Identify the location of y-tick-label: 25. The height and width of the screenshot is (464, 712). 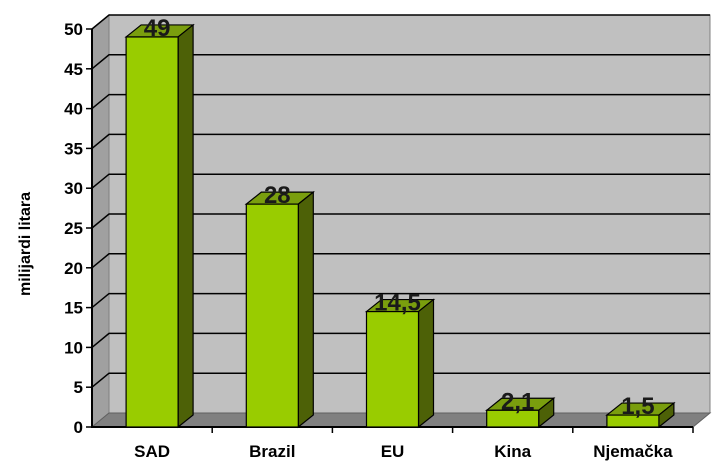
(73, 228).